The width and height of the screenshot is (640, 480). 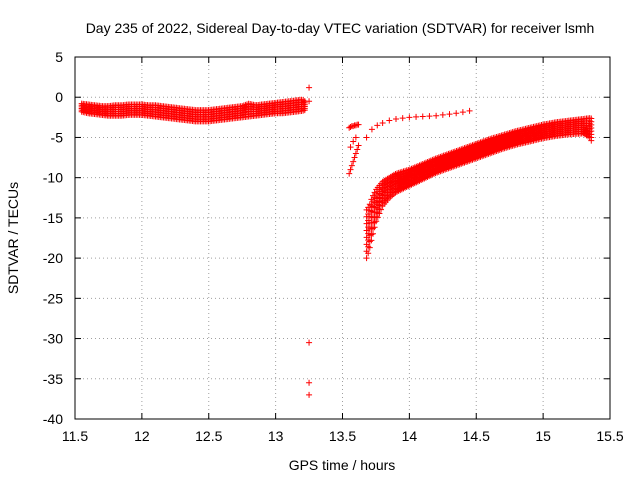 I want to click on x-axis-label: GPS time / hours, so click(x=342, y=465).